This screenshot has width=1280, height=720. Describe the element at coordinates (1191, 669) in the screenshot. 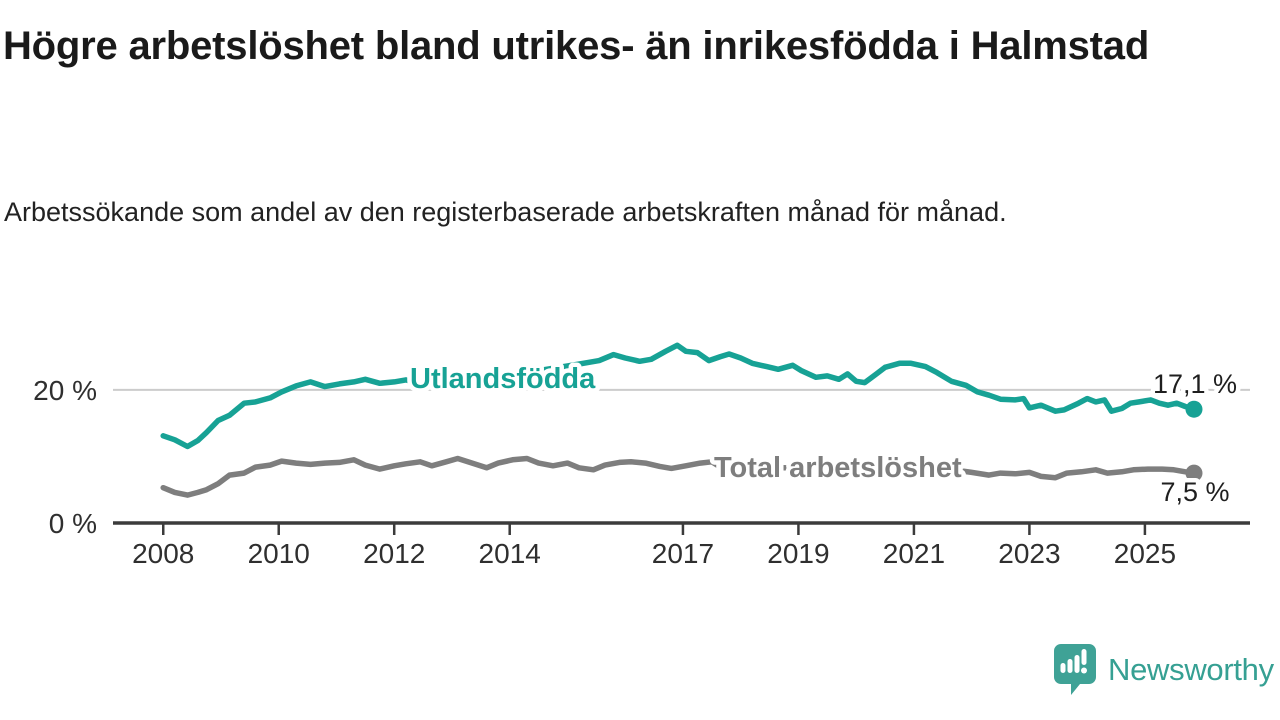

I see `brand-name: Newsworthy` at that location.